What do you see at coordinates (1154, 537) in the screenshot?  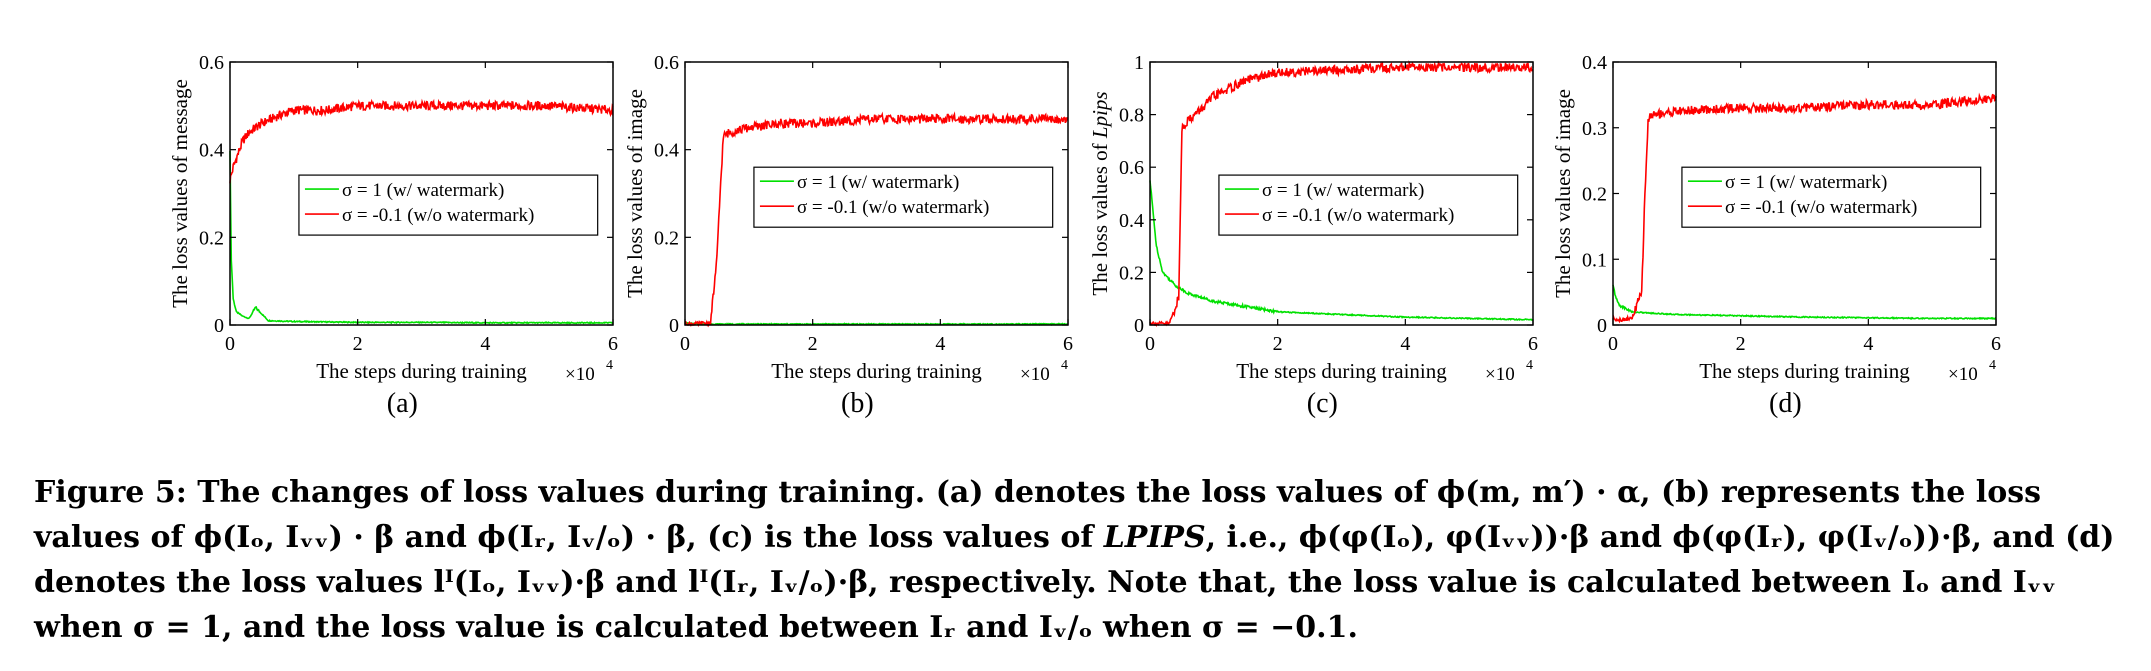 I see `caption-lpips: LPIPS` at bounding box center [1154, 537].